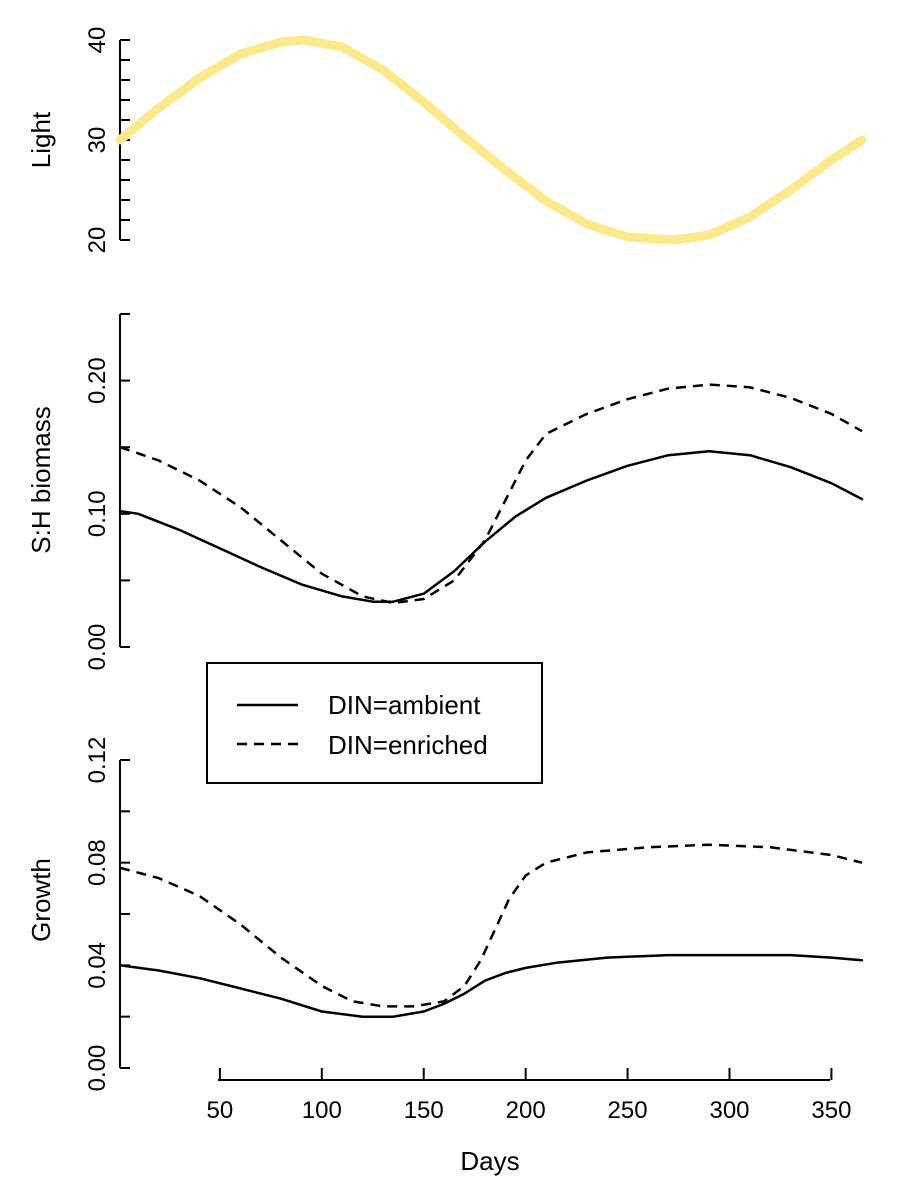  Describe the element at coordinates (491, 985) in the screenshot. I see `growth-series-din-ambient` at that location.